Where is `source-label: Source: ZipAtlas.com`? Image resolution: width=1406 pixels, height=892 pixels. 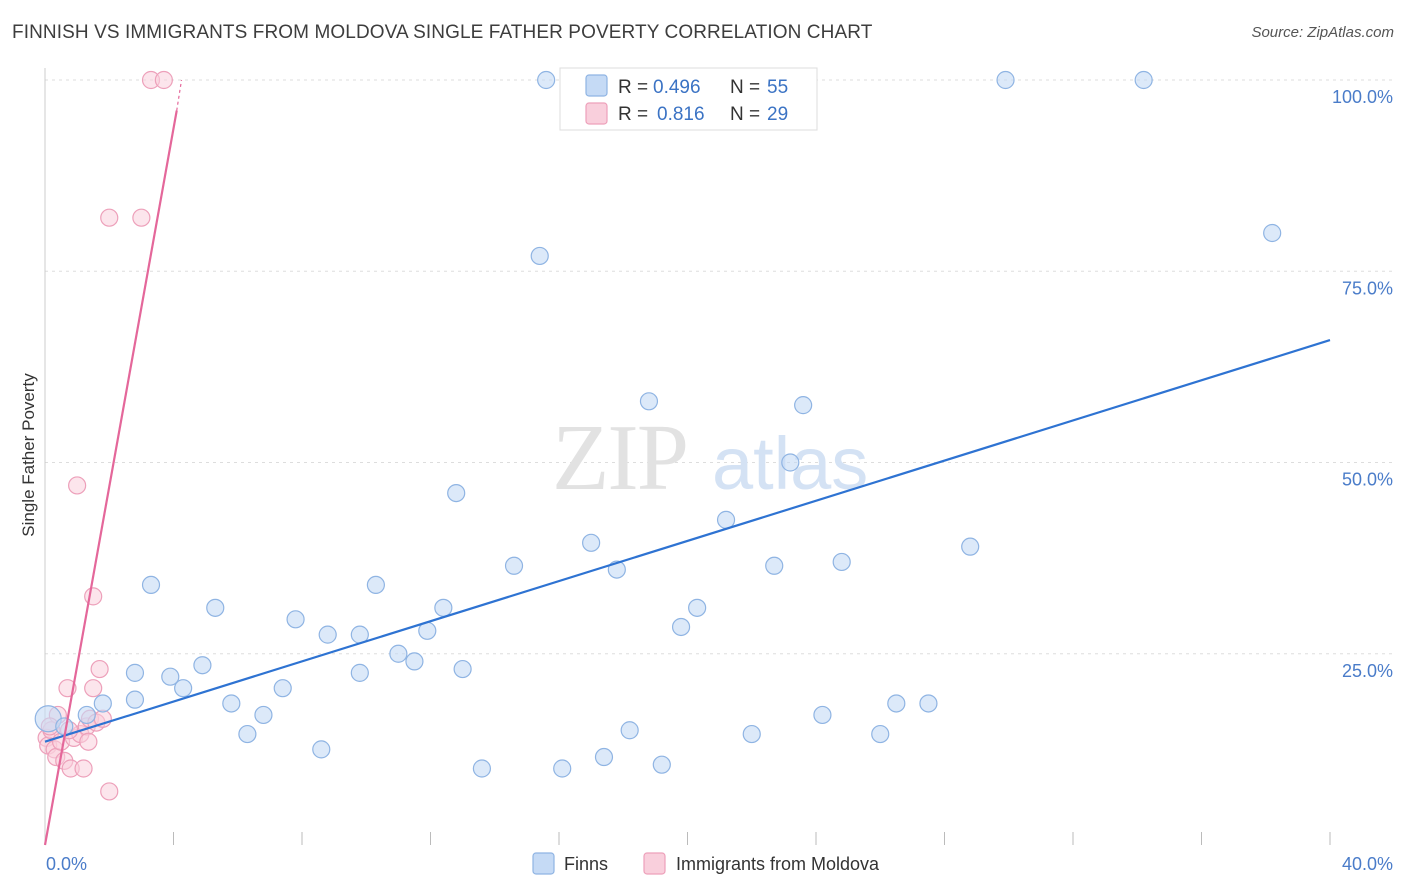 source-label: Source: ZipAtlas.com is located at coordinates (1322, 32).